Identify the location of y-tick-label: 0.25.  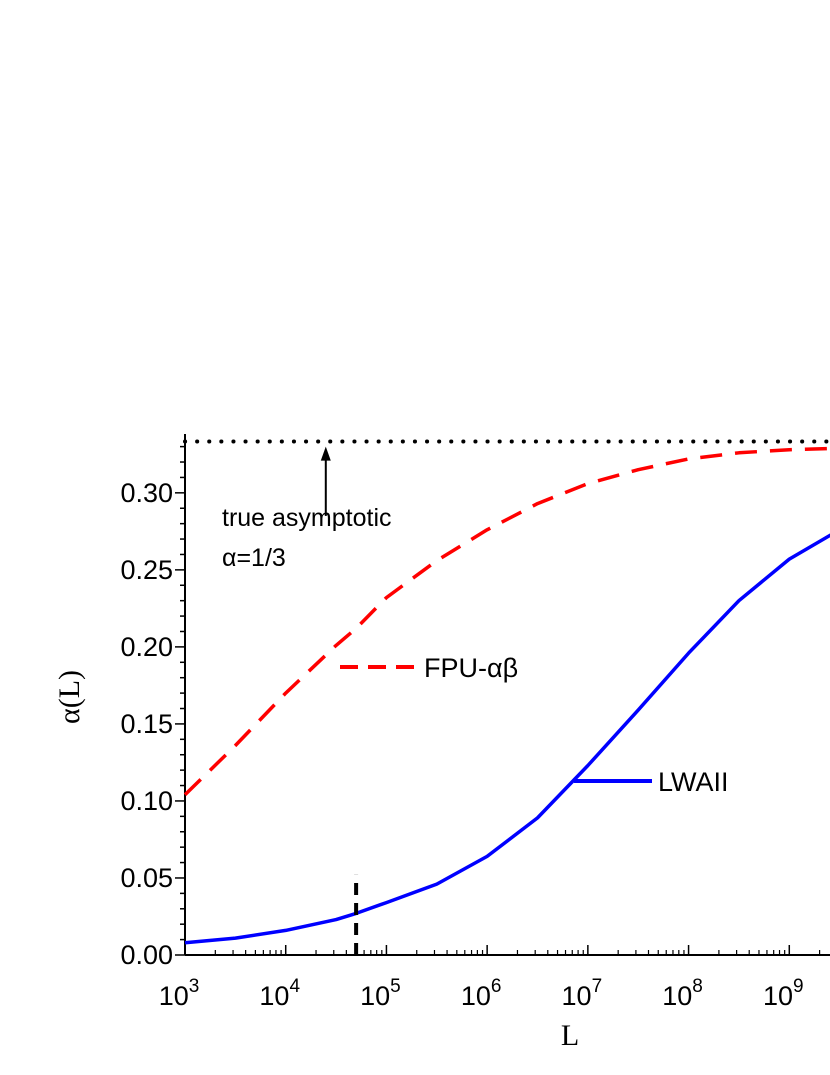
(146, 570).